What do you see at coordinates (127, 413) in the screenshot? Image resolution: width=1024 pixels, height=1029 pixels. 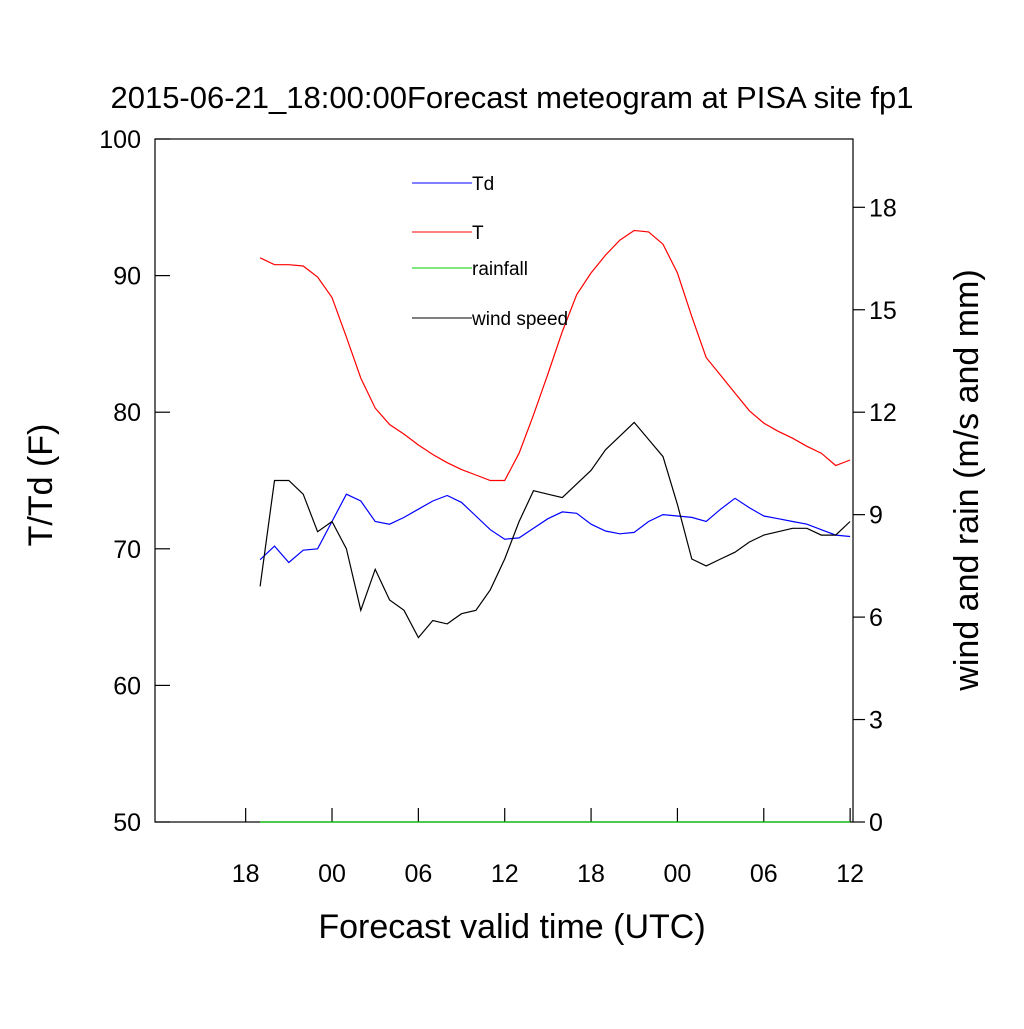 I see `y-tick-label: 80` at bounding box center [127, 413].